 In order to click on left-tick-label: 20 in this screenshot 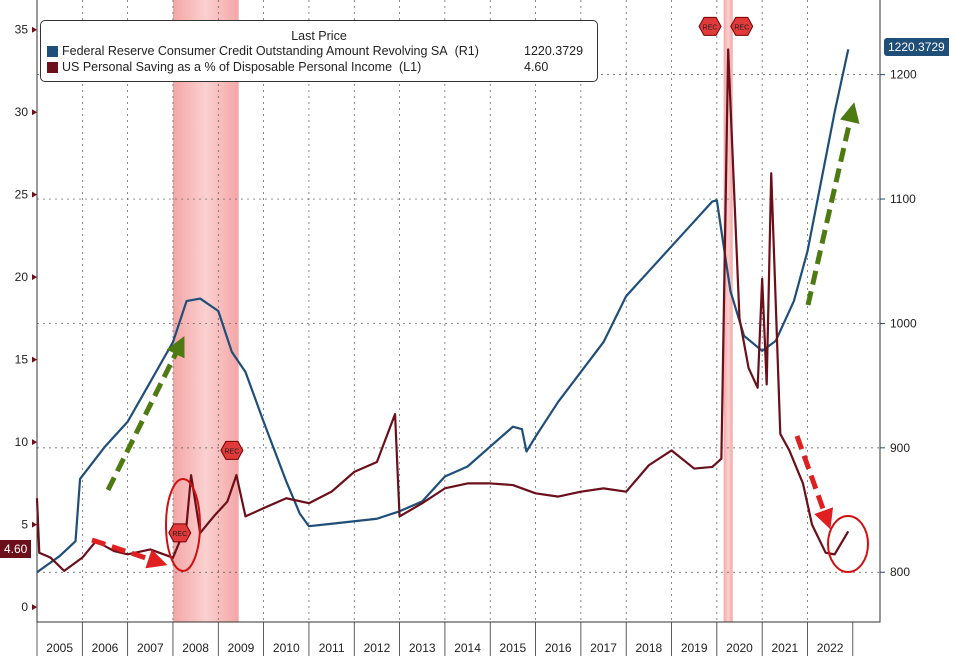, I will do `click(22, 277)`.